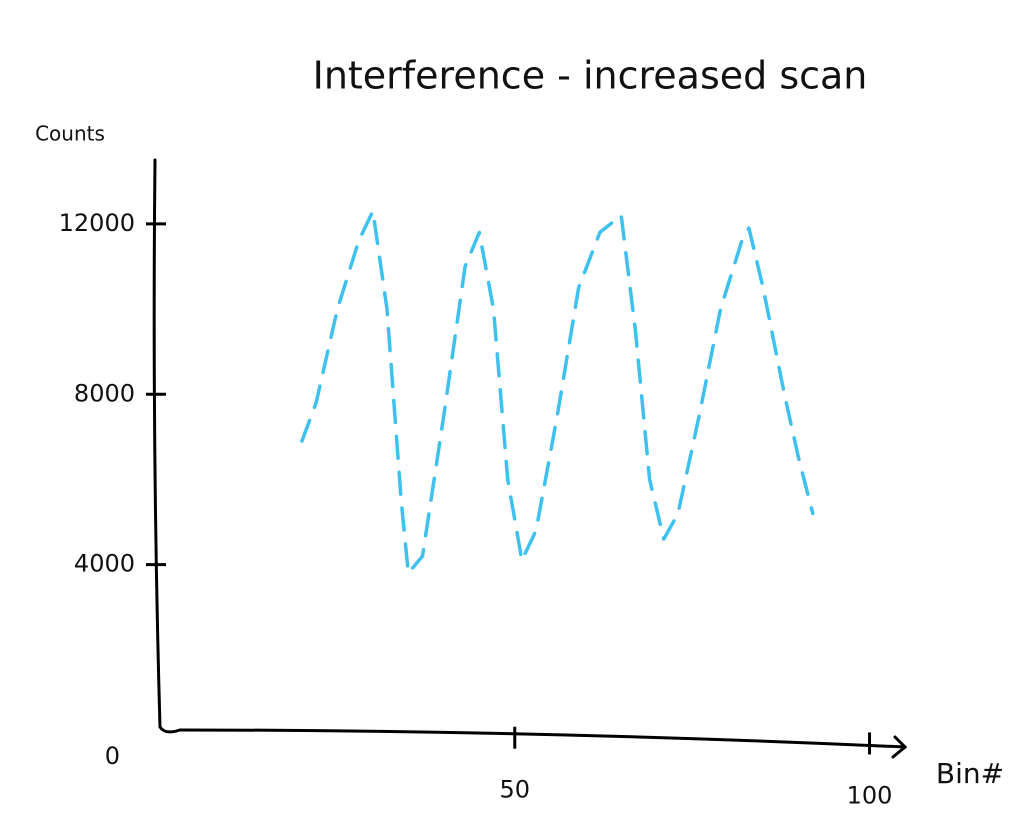  I want to click on y-axis-label: Counts, so click(70, 134).